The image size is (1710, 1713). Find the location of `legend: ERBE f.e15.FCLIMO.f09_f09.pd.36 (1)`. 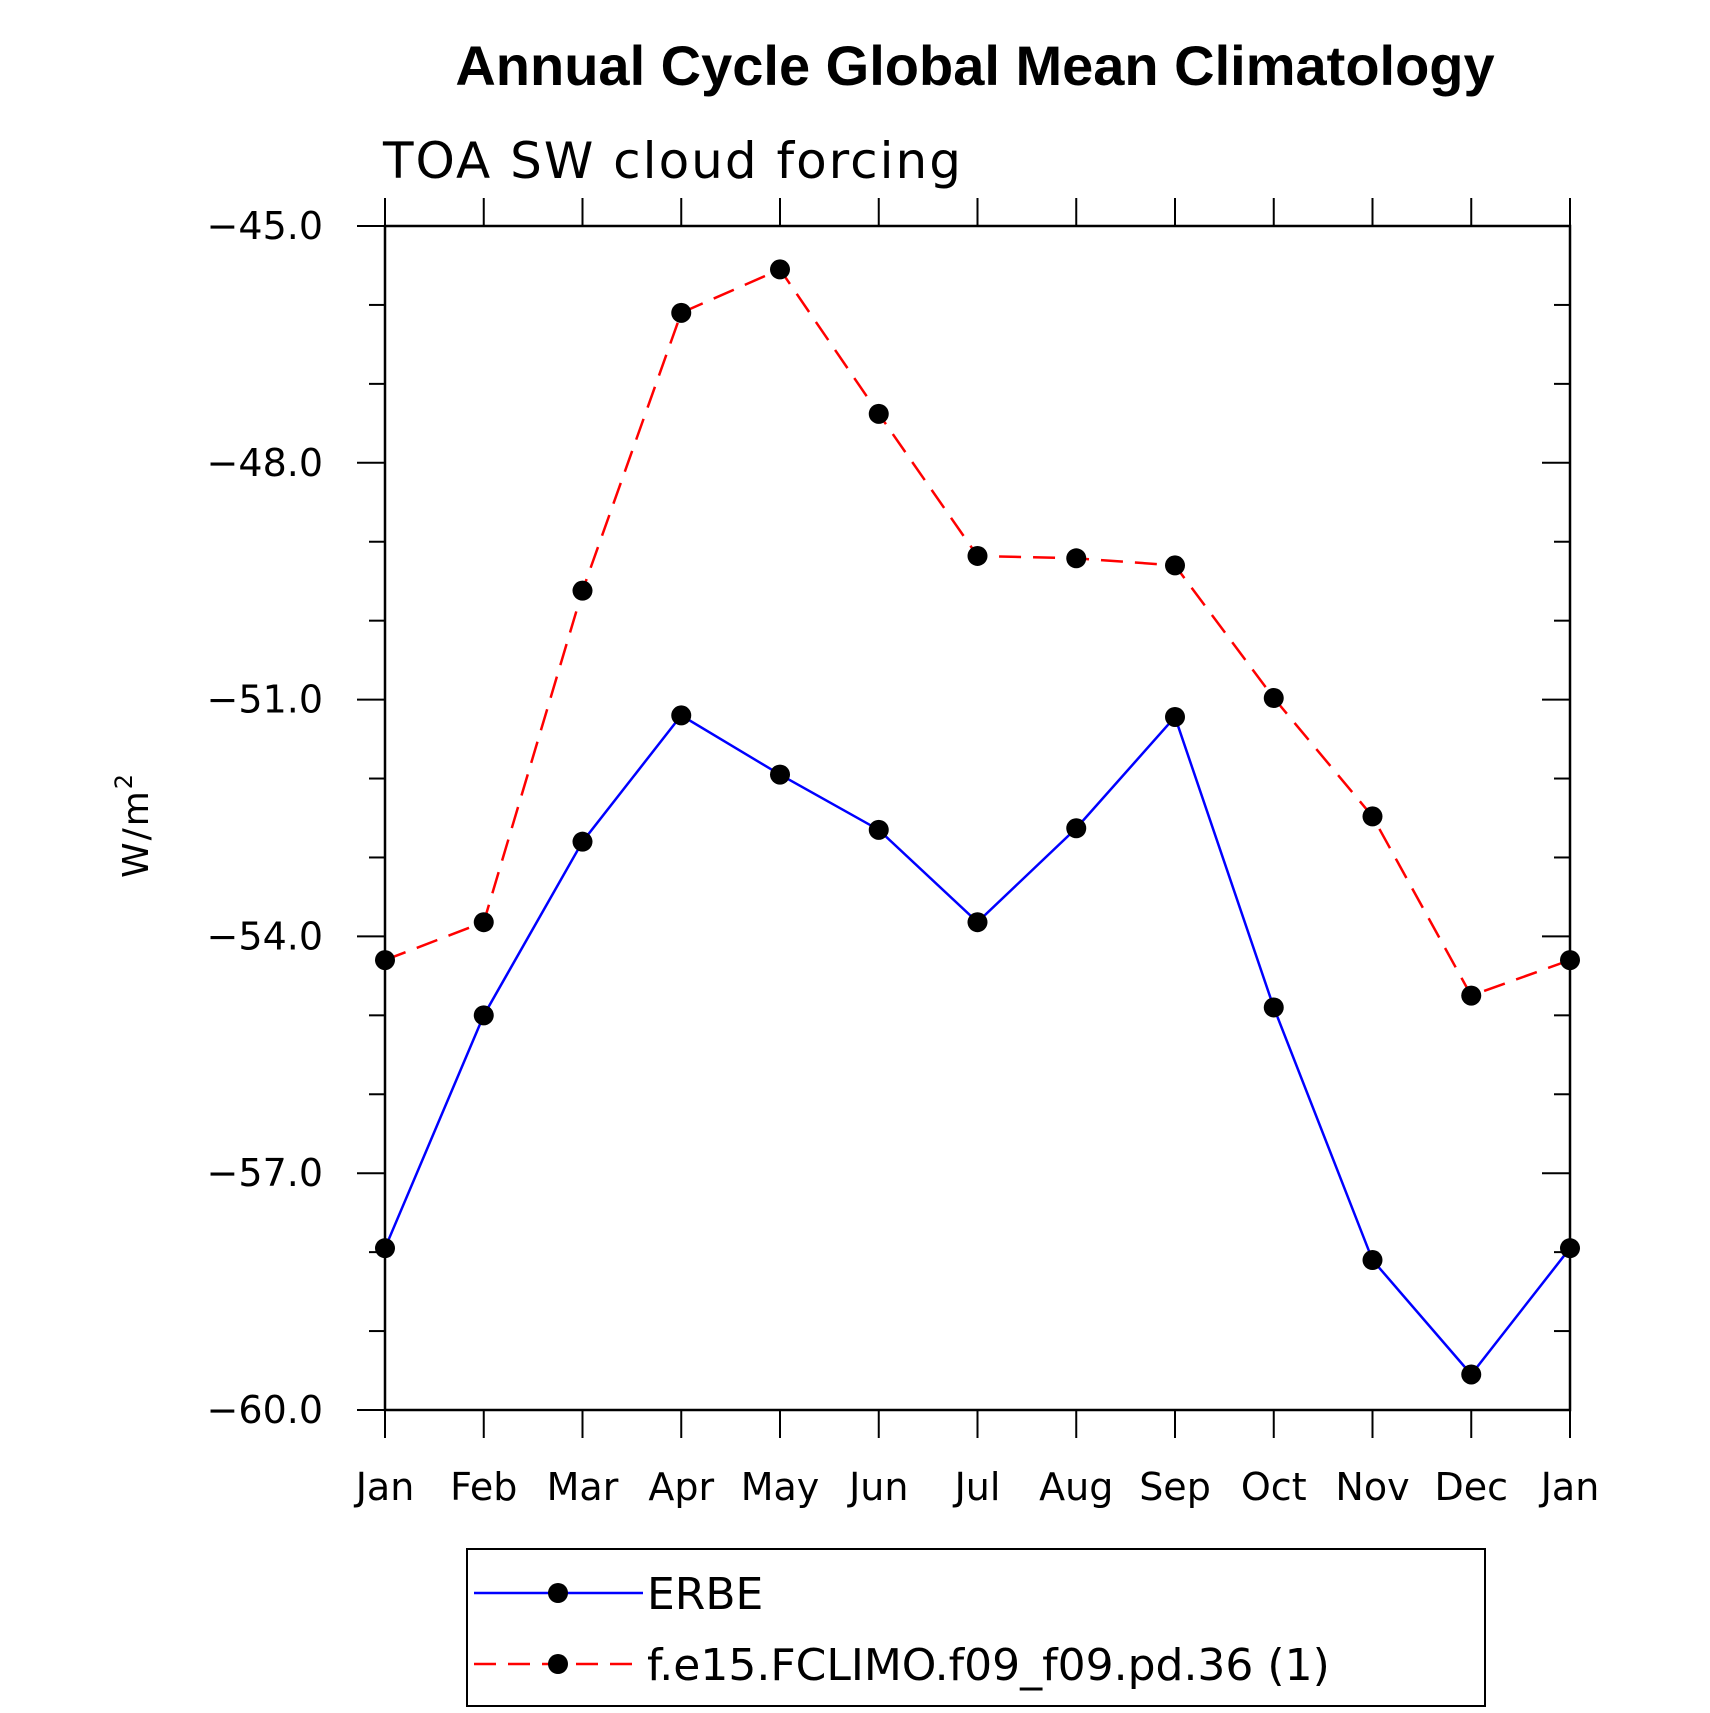

legend: ERBE f.e15.FCLIMO.f09_f09.pd.36 (1) is located at coordinates (976, 1627).